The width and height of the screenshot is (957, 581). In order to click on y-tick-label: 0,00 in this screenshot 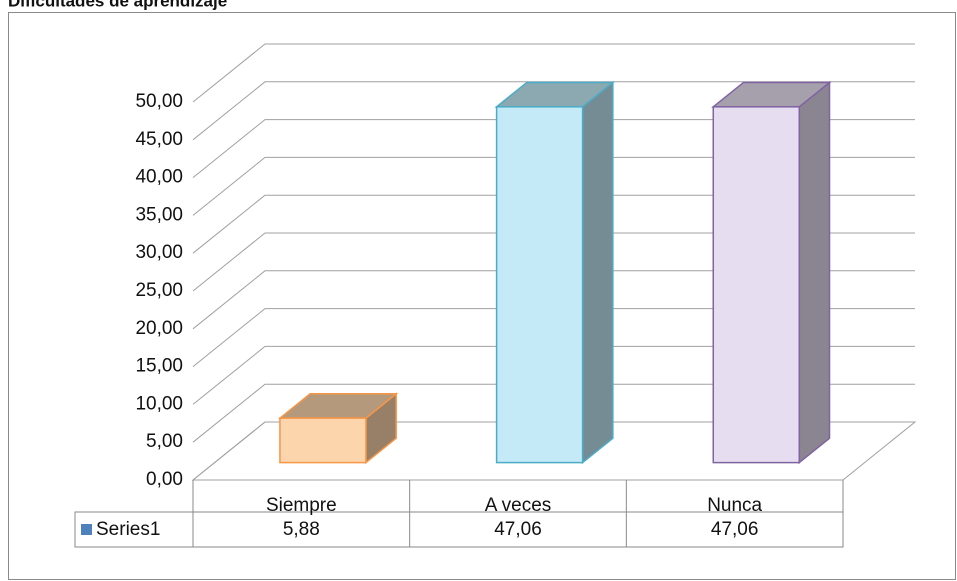, I will do `click(164, 479)`.